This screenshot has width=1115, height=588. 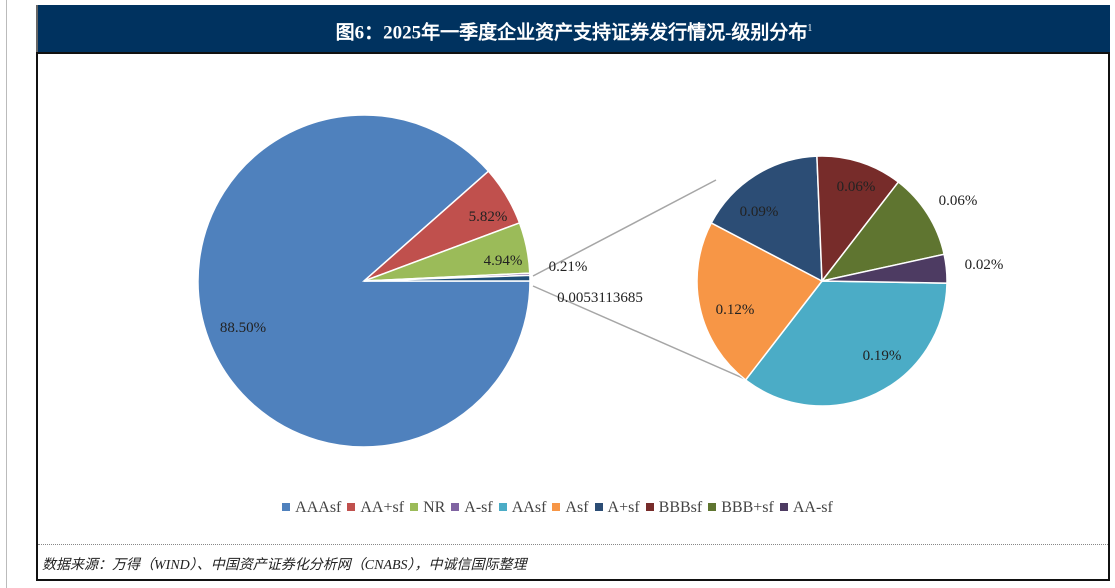 What do you see at coordinates (856, 187) in the screenshot?
I see `secondary-pie-label-bbbsf: 0.06%` at bounding box center [856, 187].